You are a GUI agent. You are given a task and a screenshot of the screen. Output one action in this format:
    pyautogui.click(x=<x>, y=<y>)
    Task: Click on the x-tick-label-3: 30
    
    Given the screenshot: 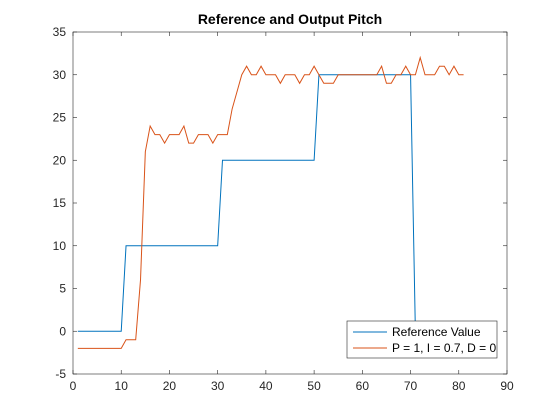 What is the action you would take?
    pyautogui.click(x=218, y=386)
    